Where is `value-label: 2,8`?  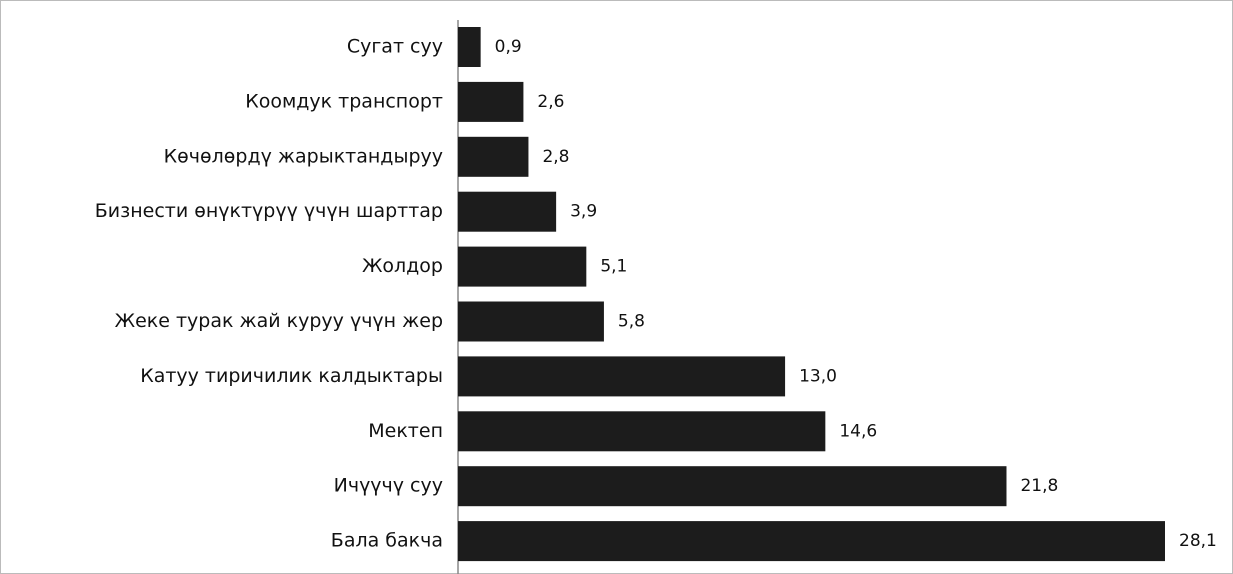
value-label: 2,8 is located at coordinates (555, 157).